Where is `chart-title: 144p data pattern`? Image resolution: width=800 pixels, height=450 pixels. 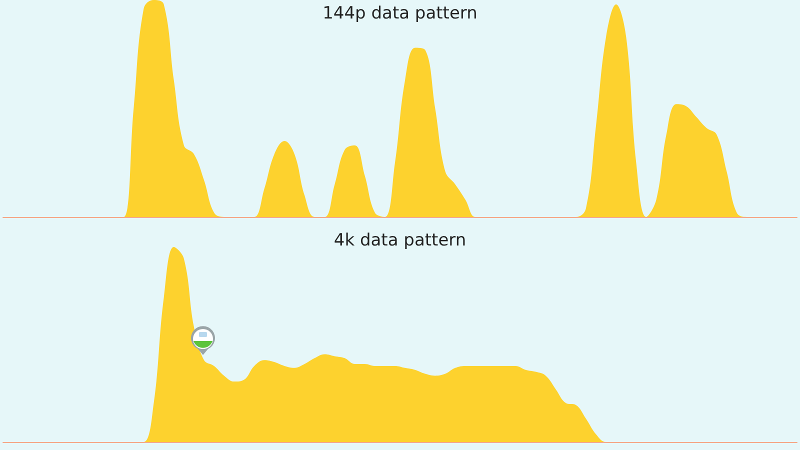 chart-title: 144p data pattern is located at coordinates (400, 14).